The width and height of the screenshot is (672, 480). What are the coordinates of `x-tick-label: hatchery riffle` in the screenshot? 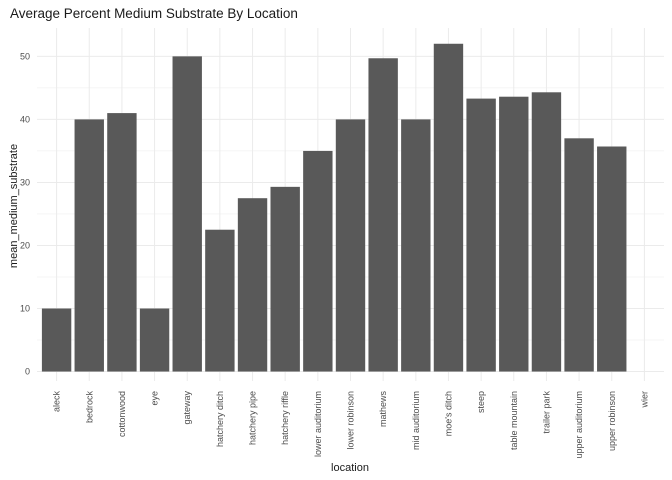 It's located at (285, 418).